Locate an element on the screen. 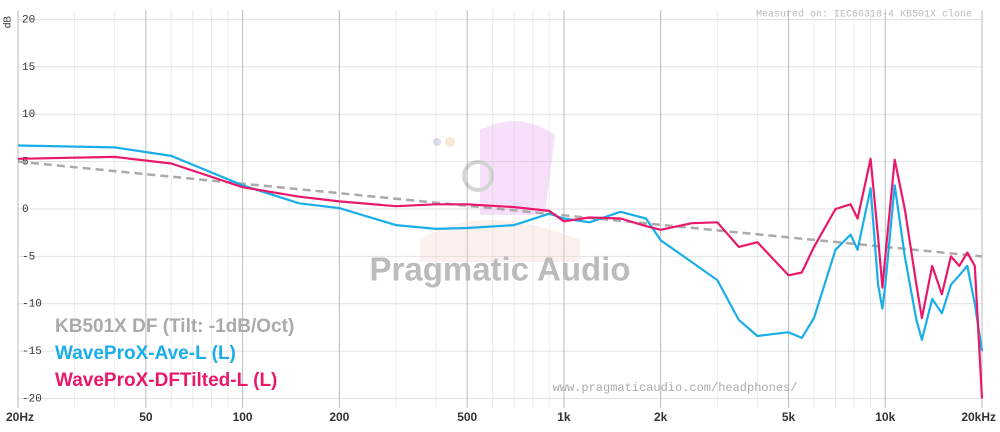  legend-entry: KB501X DF (Tilt: -1dB/Oct) is located at coordinates (174, 326).